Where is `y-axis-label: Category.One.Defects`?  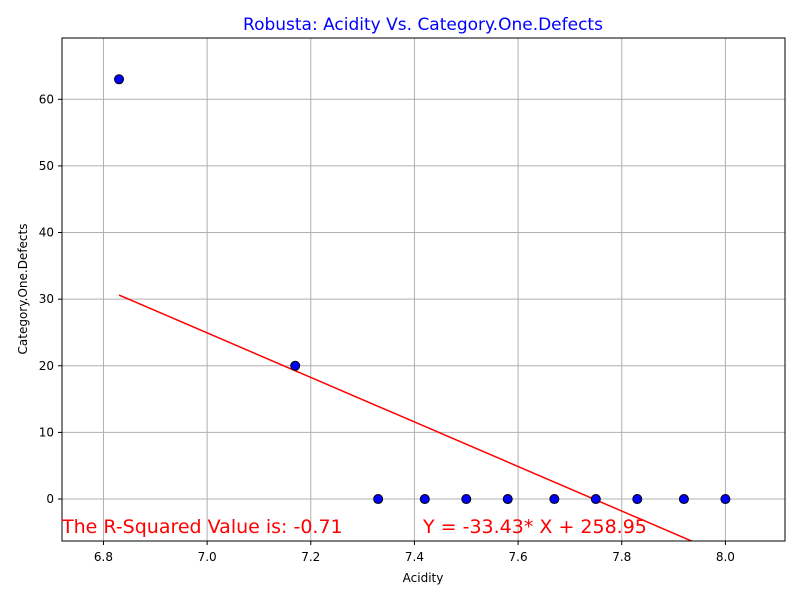 y-axis-label: Category.One.Defects is located at coordinates (23, 289).